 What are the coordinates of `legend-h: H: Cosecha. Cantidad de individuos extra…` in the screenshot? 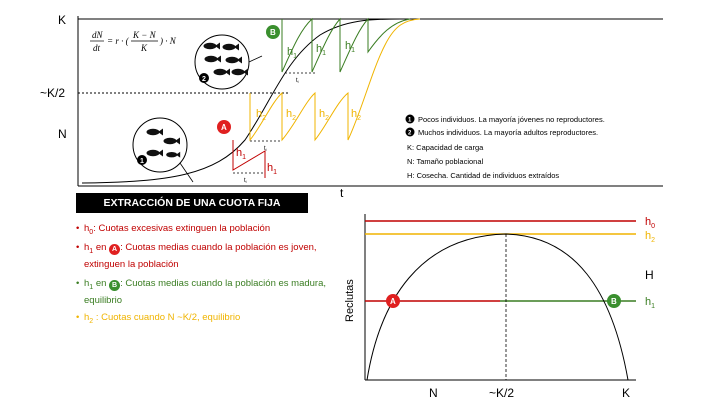 It's located at (483, 175).